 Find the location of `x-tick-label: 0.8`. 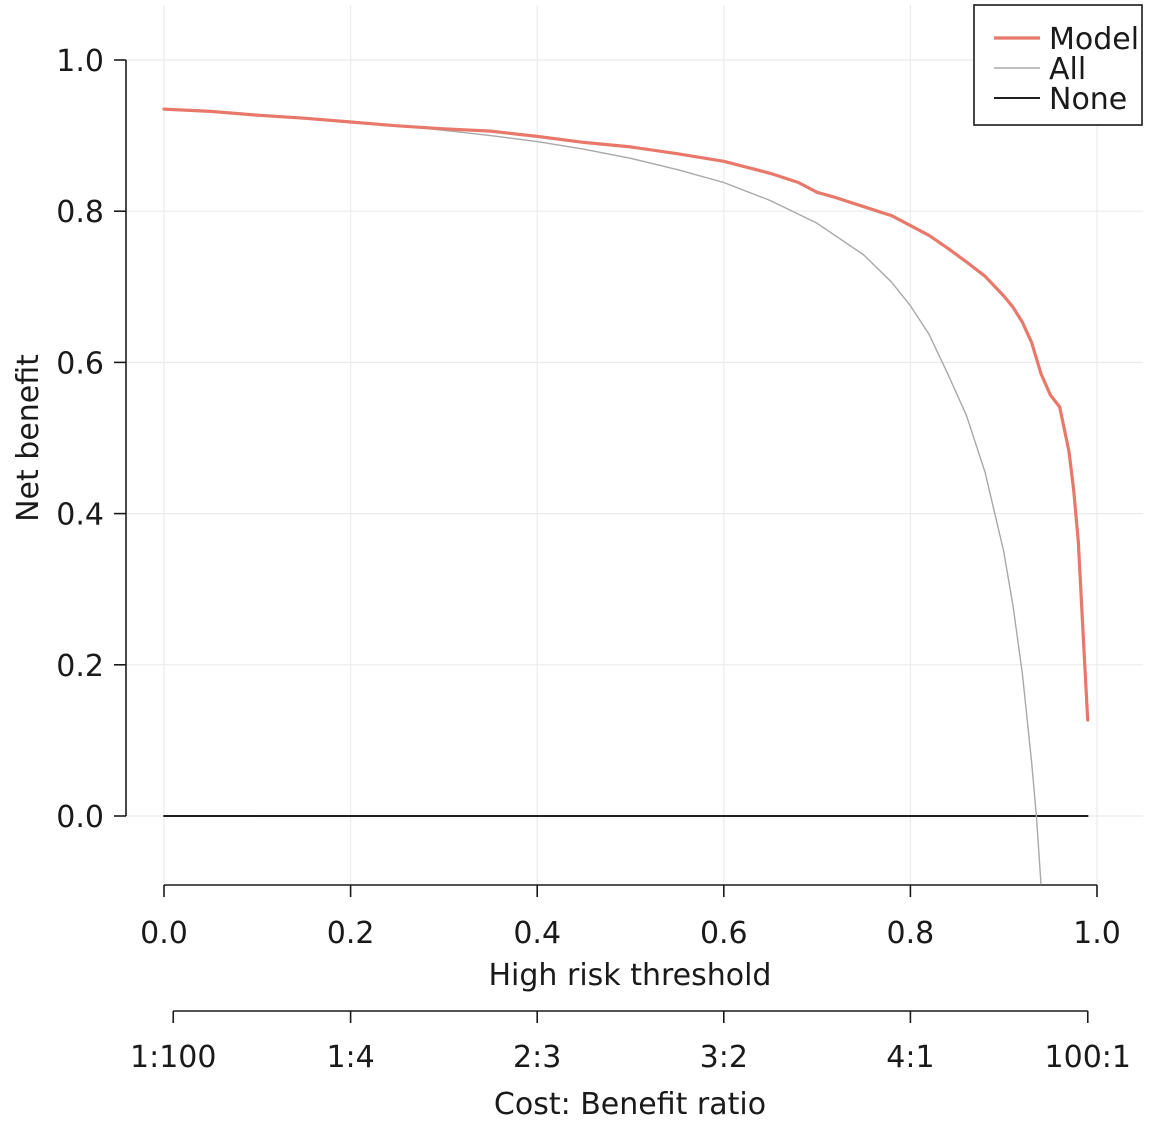

x-tick-label: 0.8 is located at coordinates (911, 933).